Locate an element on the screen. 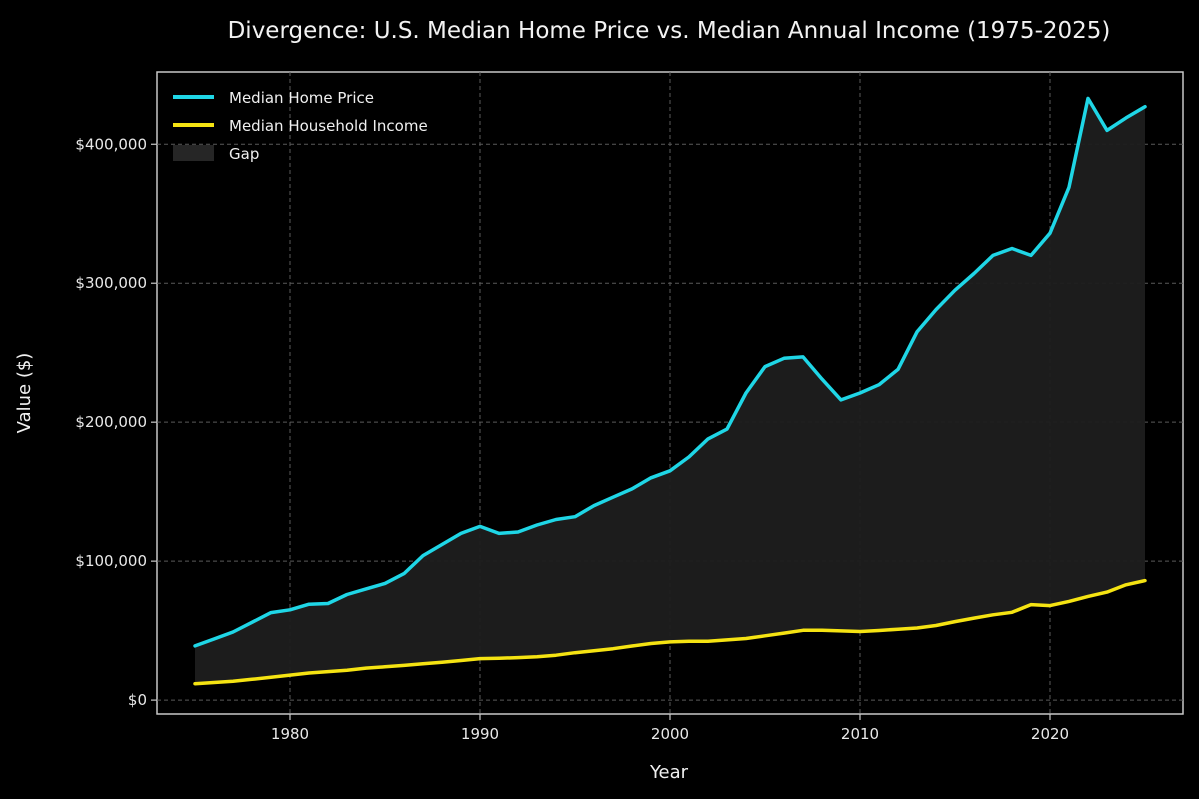  legend-gap-label: Gap is located at coordinates (244, 154).